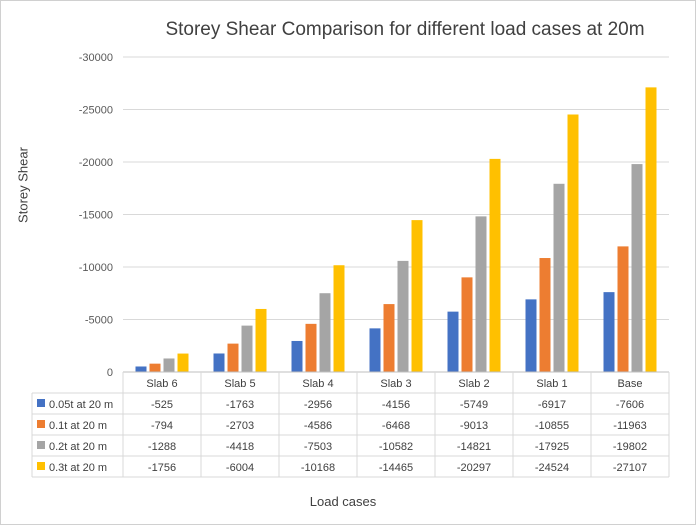  Describe the element at coordinates (78, 447) in the screenshot. I see `series-name: 0.2t at 20 m` at that location.